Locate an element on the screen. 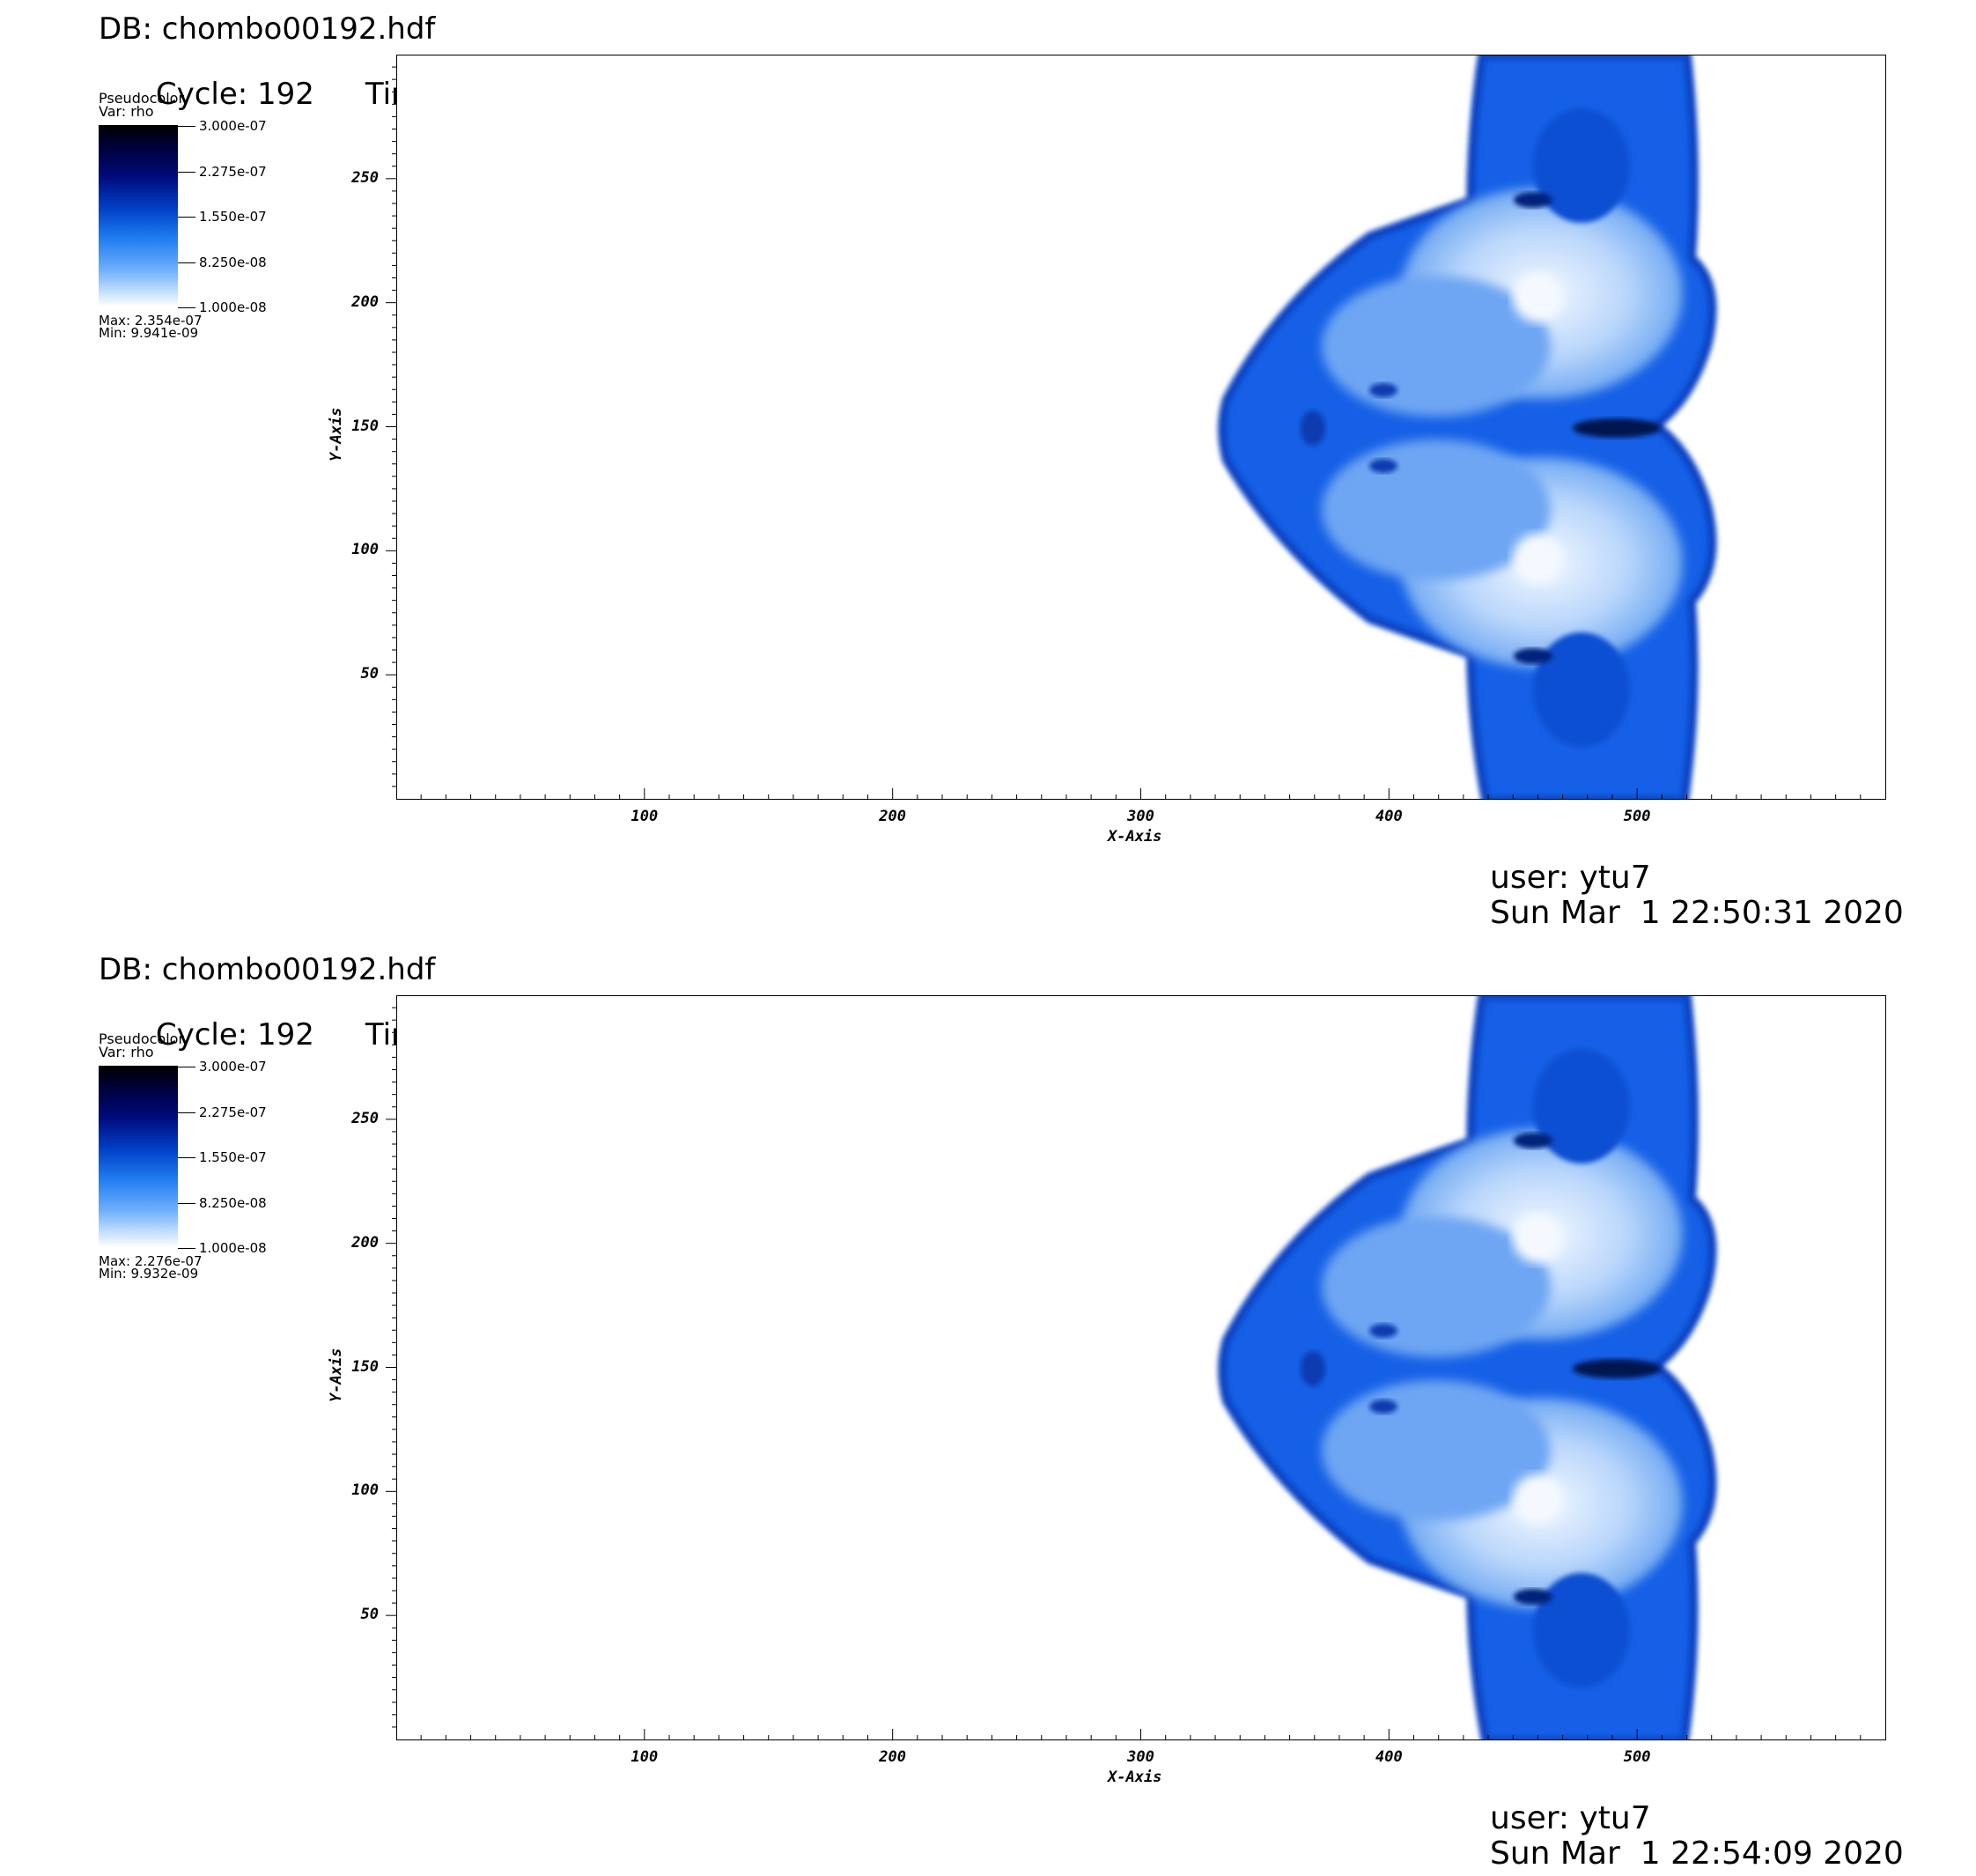 The width and height of the screenshot is (1976, 1876). legend-maxmin: Max: 2.354e-07 Min: 9.941e-09 is located at coordinates (151, 327).